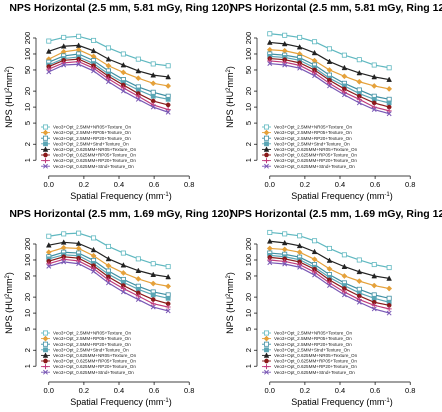 This screenshot has width=442, height=412. Describe the element at coordinates (88, 361) in the screenshot. I see `legend-item: Veo3+Opt_0.625MM+RP05+Texture_On` at that location.